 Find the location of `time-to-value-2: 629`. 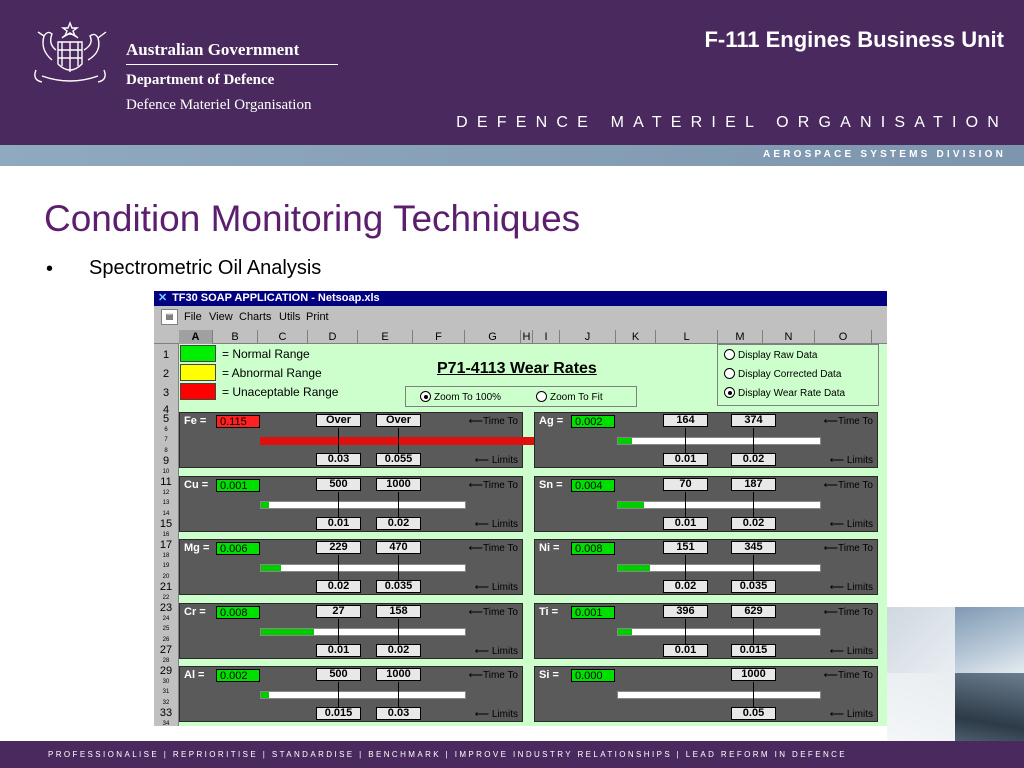

time-to-value-2: 629 is located at coordinates (753, 611).